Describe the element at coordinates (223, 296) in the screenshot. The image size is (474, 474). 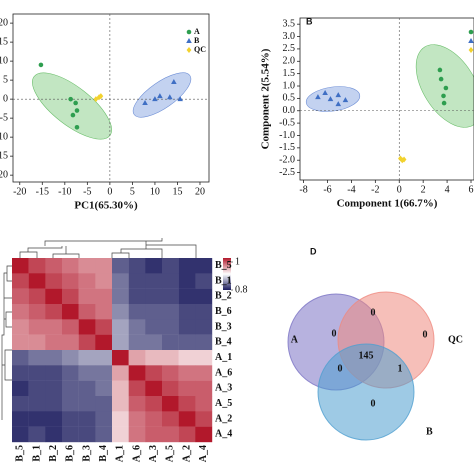
I see `row-label: B_2` at that location.